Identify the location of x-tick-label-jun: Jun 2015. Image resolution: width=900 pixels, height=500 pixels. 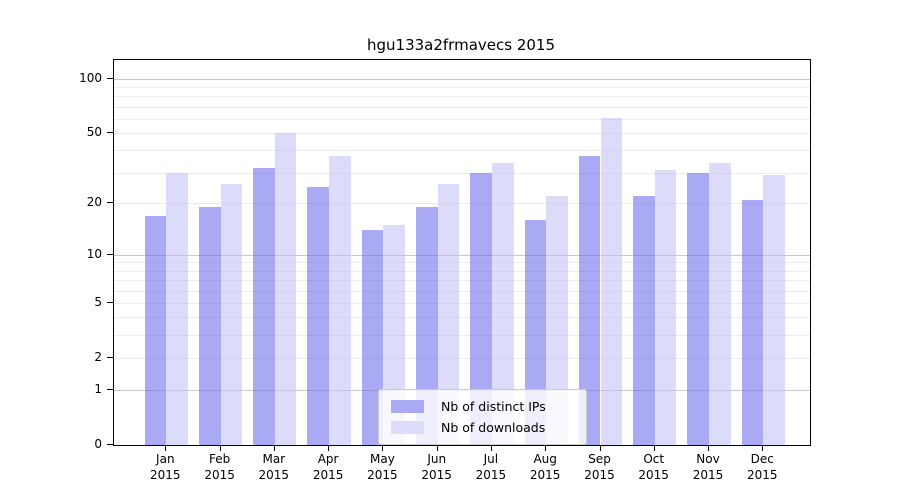
(436, 467).